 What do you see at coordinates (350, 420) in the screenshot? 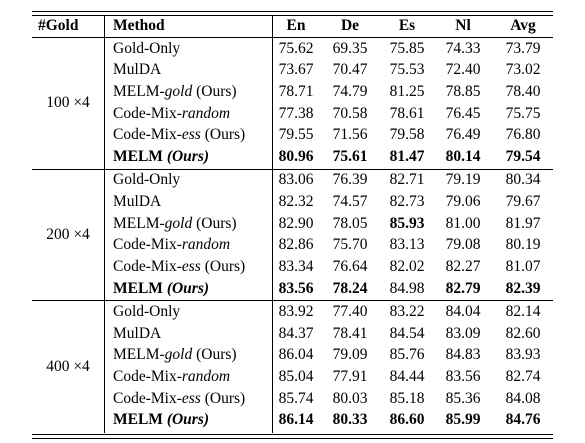
I see `value-cell: 80.33` at bounding box center [350, 420].